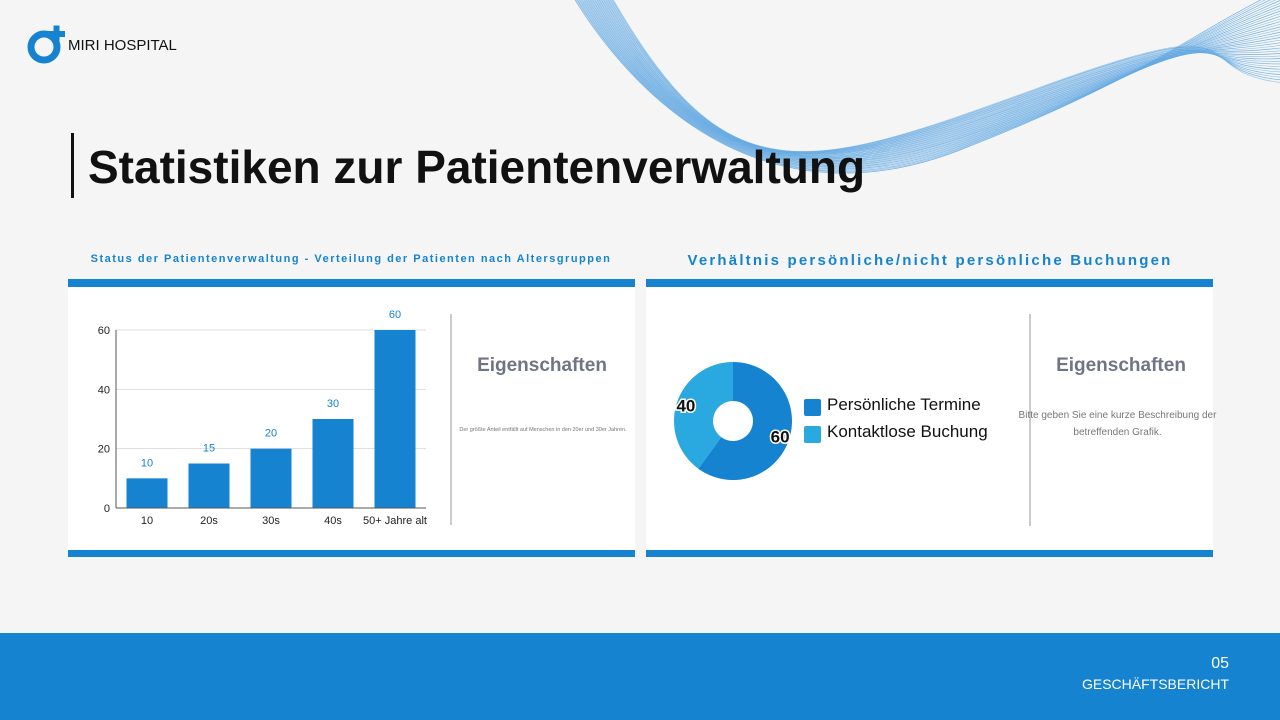 This screenshot has height=720, width=1280. I want to click on x-tick-label: 40s, so click(333, 521).